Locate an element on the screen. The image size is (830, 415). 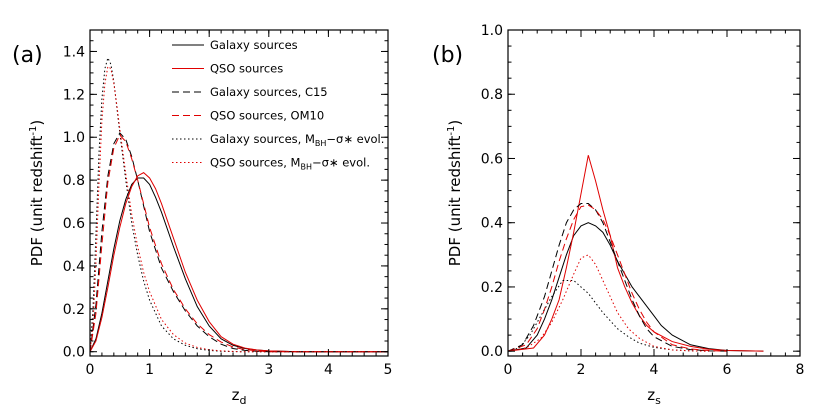
legend-label-1: QSO sources is located at coordinates (246, 69).